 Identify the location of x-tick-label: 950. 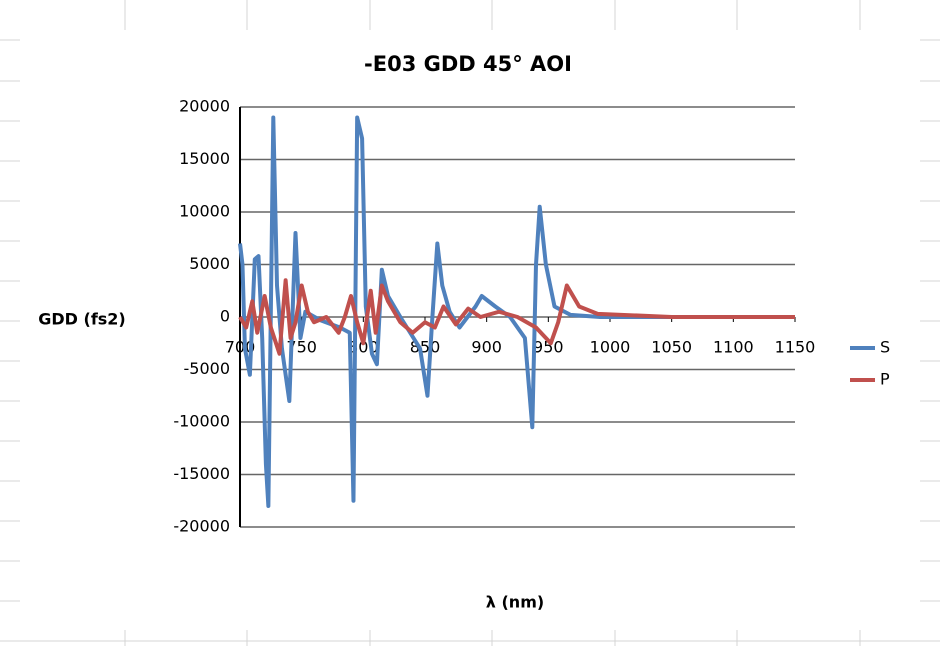
(548, 347).